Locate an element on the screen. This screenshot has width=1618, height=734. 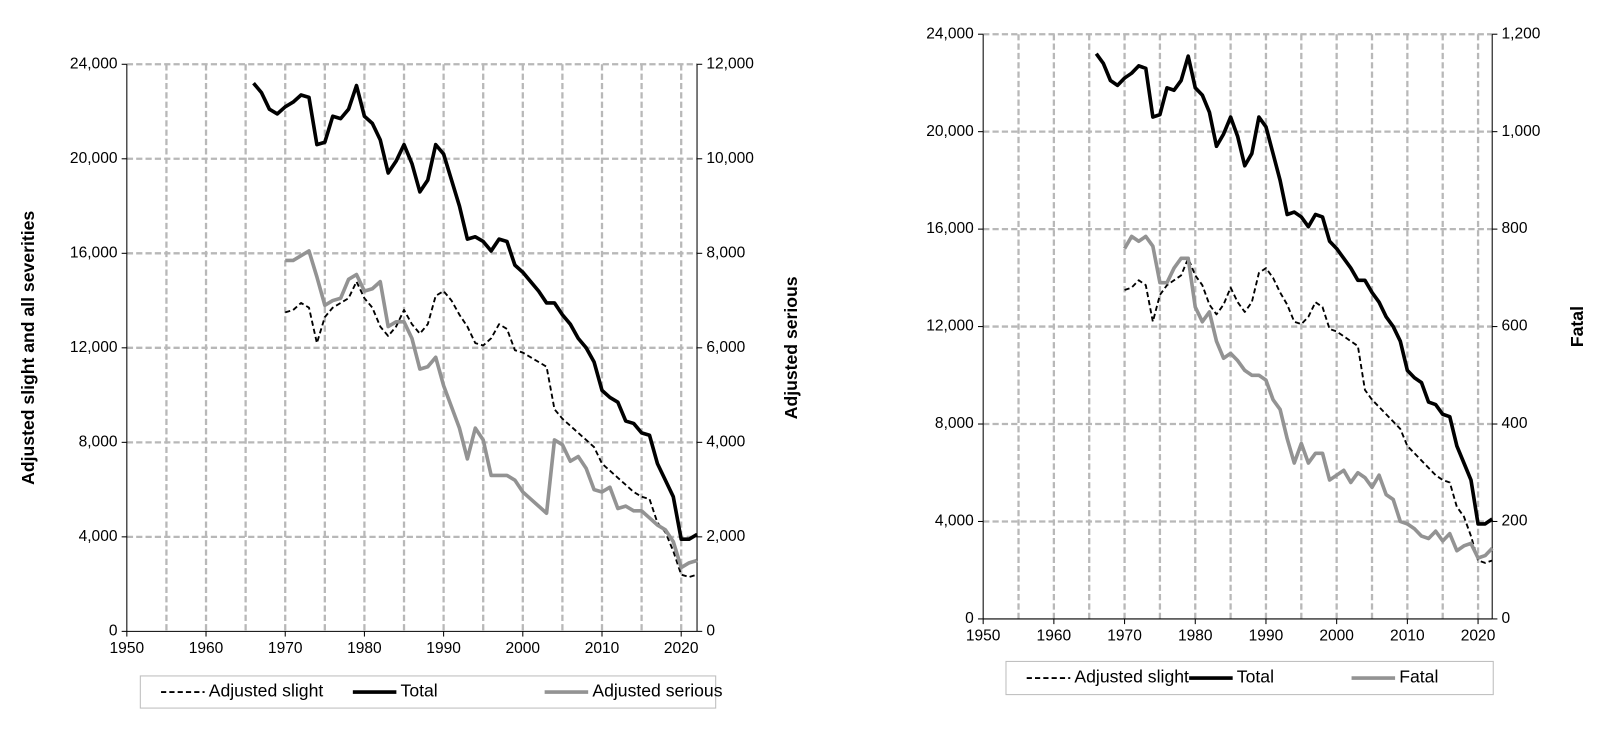
y2-axis-title: Adjusted serious is located at coordinates (791, 347).